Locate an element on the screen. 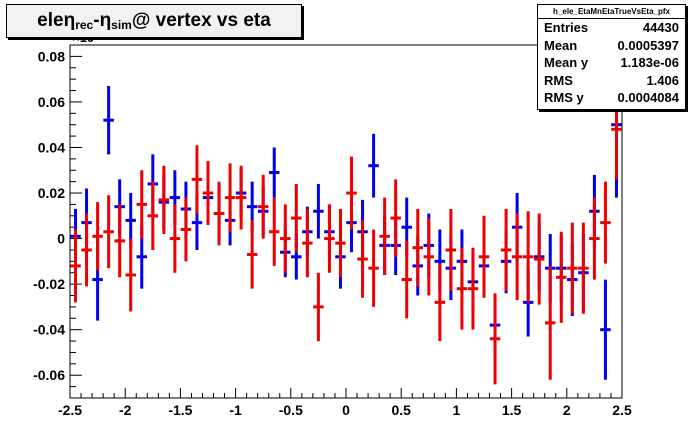 Image resolution: width=692 pixels, height=444 pixels. stats-value: 0.0004084 is located at coordinates (648, 97).